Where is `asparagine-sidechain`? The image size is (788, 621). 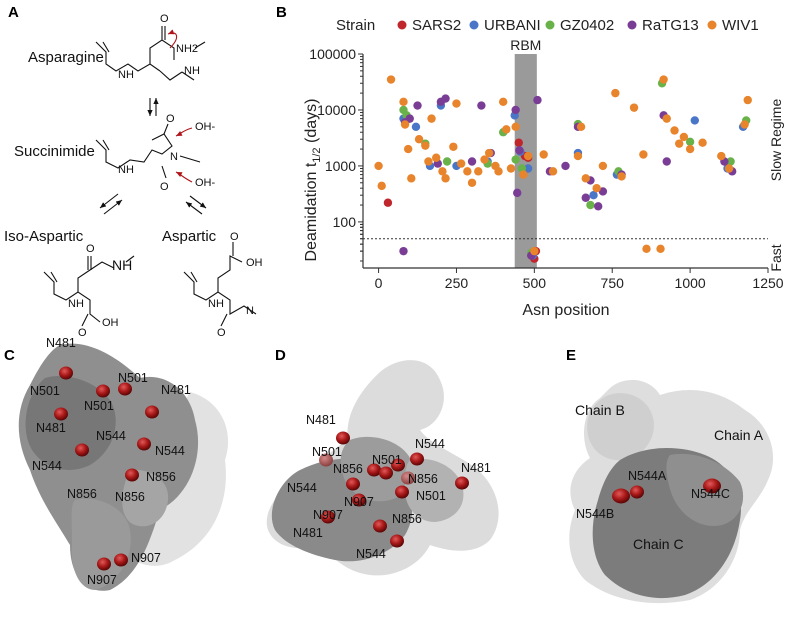 asparagine-sidechain is located at coordinates (162, 51).